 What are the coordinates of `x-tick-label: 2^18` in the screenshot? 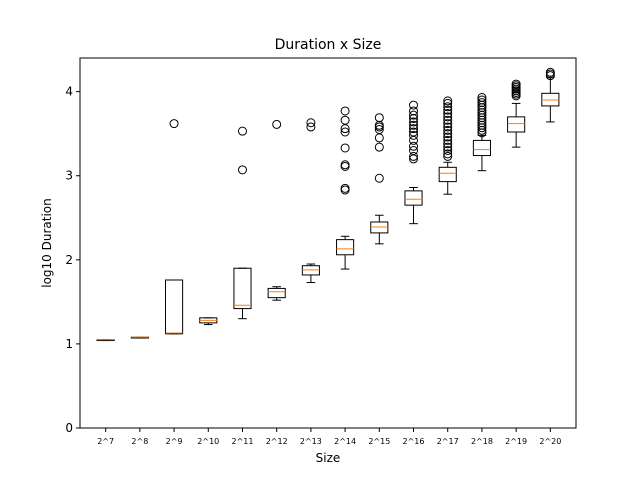 It's located at (482, 441).